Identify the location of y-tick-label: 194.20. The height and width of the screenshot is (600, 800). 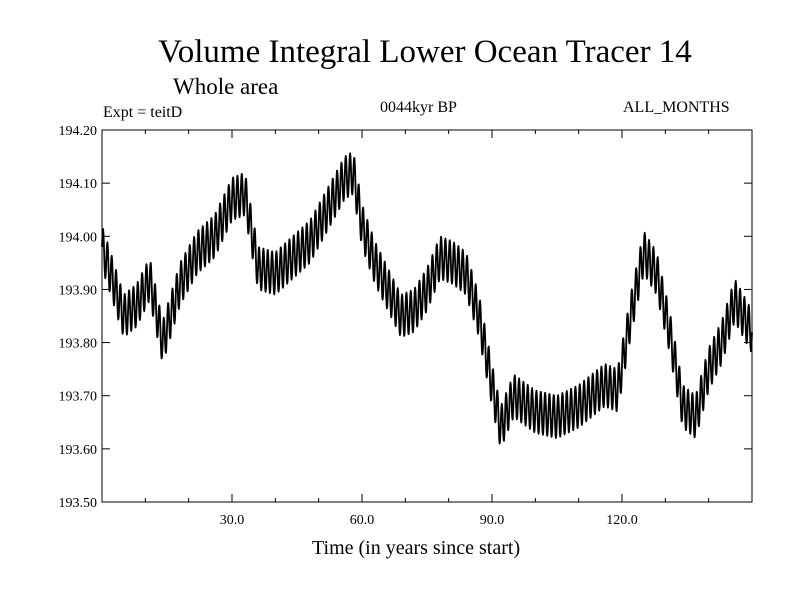
(78, 131).